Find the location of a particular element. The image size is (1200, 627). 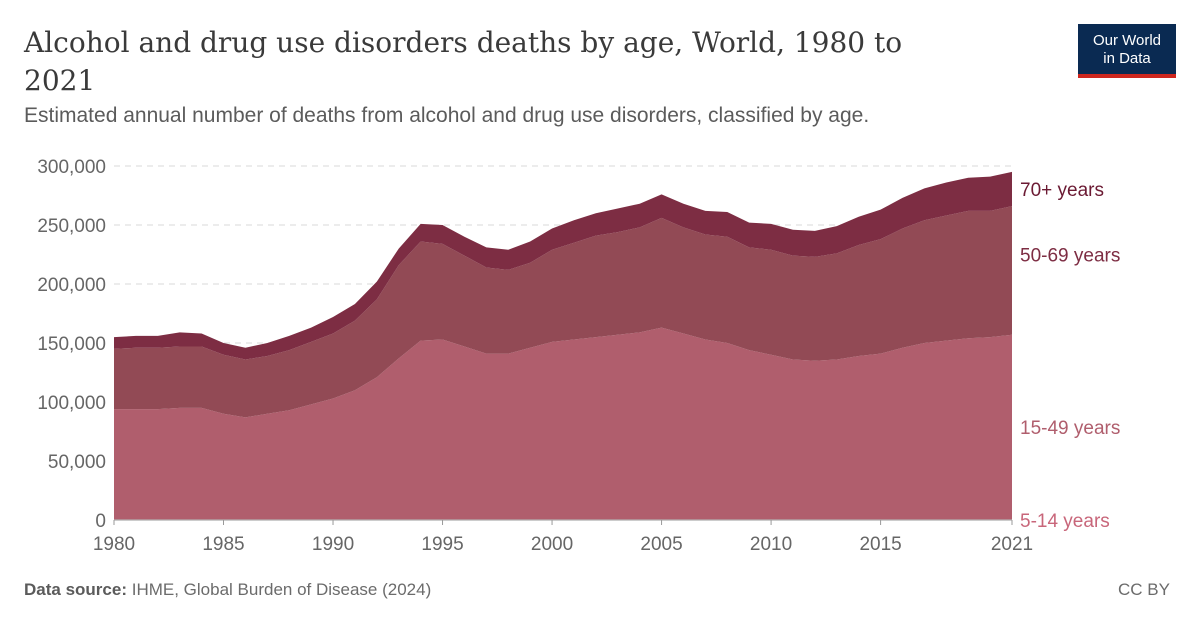

y-tick-label: 100,000 is located at coordinates (71, 403).